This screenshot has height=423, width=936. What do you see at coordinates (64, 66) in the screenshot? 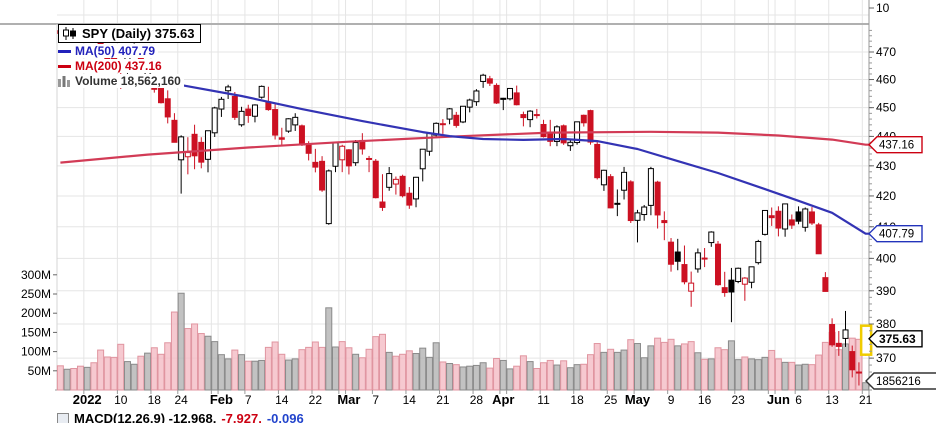
I see `ma200-line-swatch` at bounding box center [64, 66].